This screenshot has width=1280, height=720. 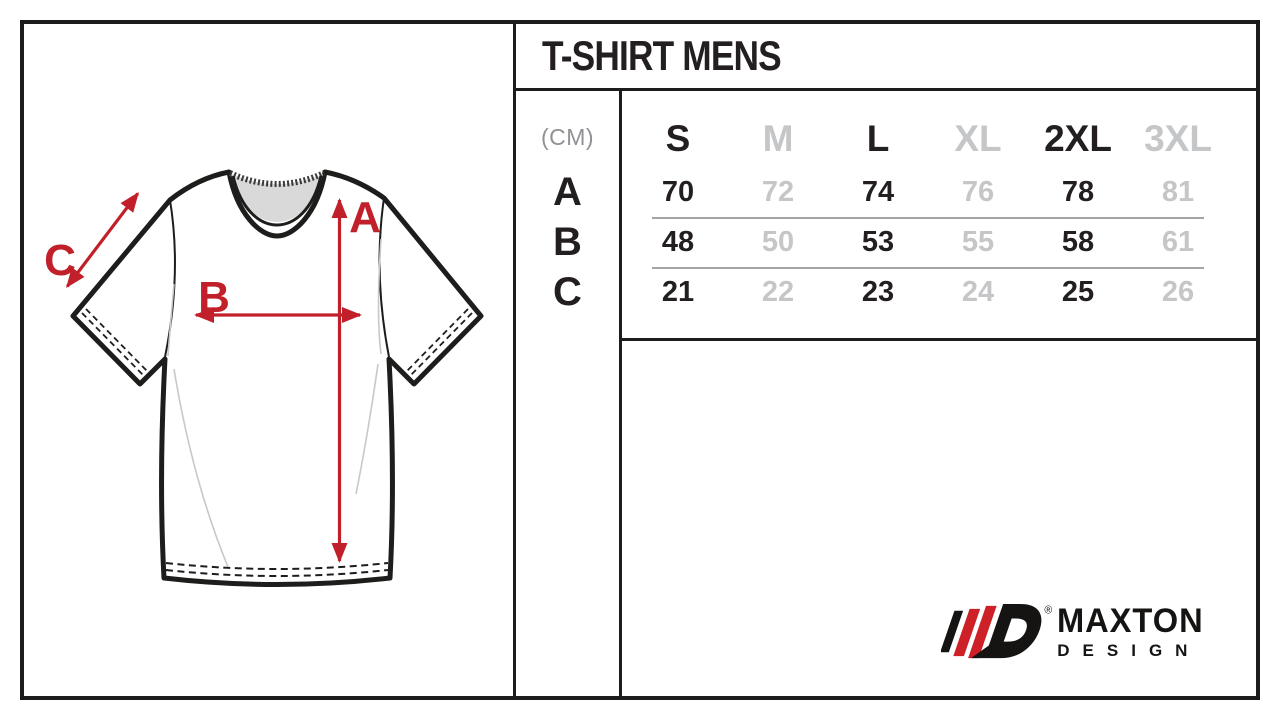 I want to click on size-row-a: 70 72 74 76 78 81, so click(x=939, y=192).